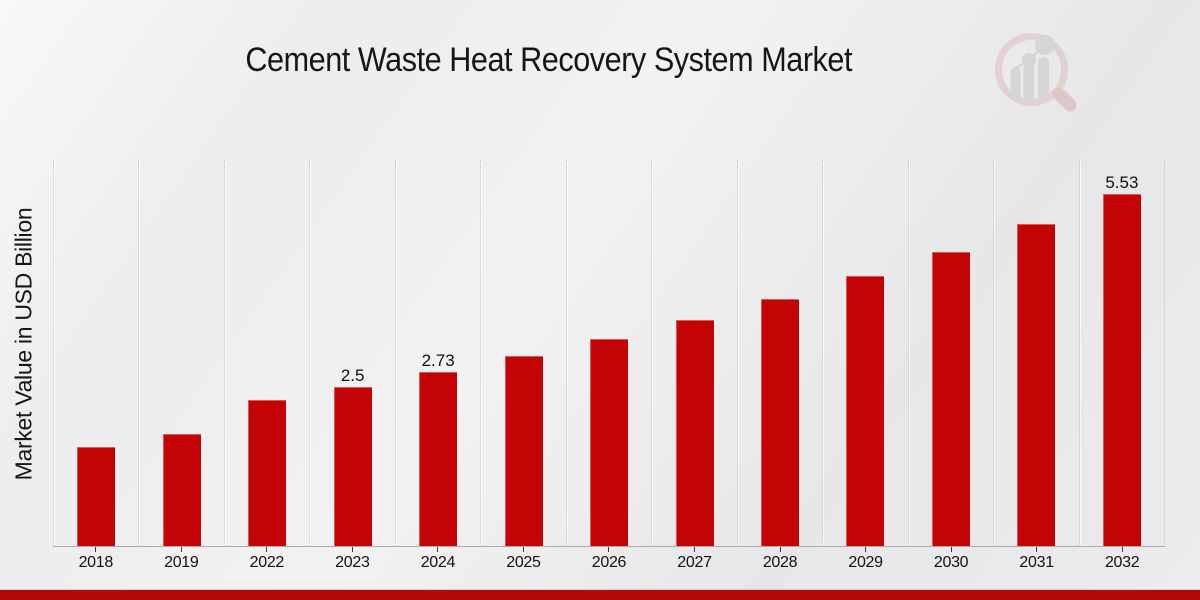 This screenshot has height=600, width=1200. Describe the element at coordinates (549, 60) in the screenshot. I see `chart-title: Cement Waste Heat Recovery System Market` at that location.